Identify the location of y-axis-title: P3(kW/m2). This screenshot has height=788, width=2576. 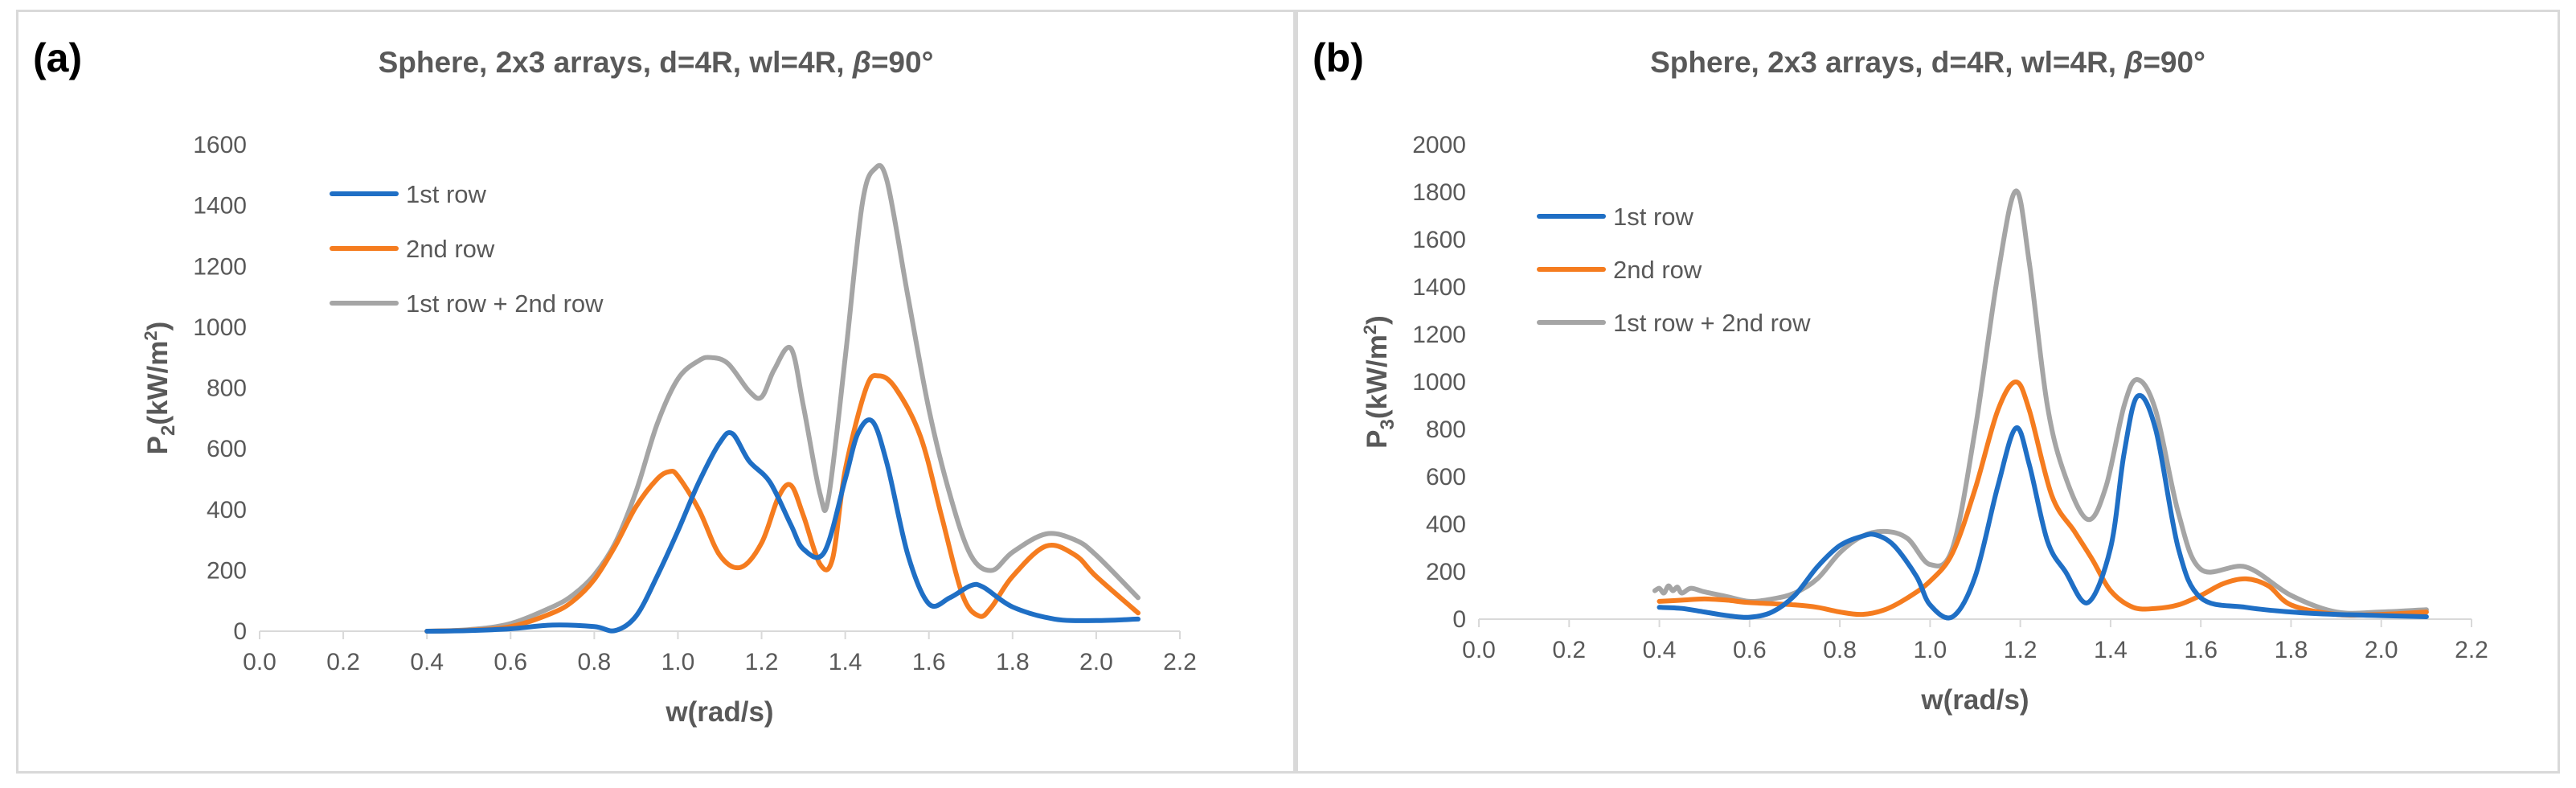
(1379, 382).